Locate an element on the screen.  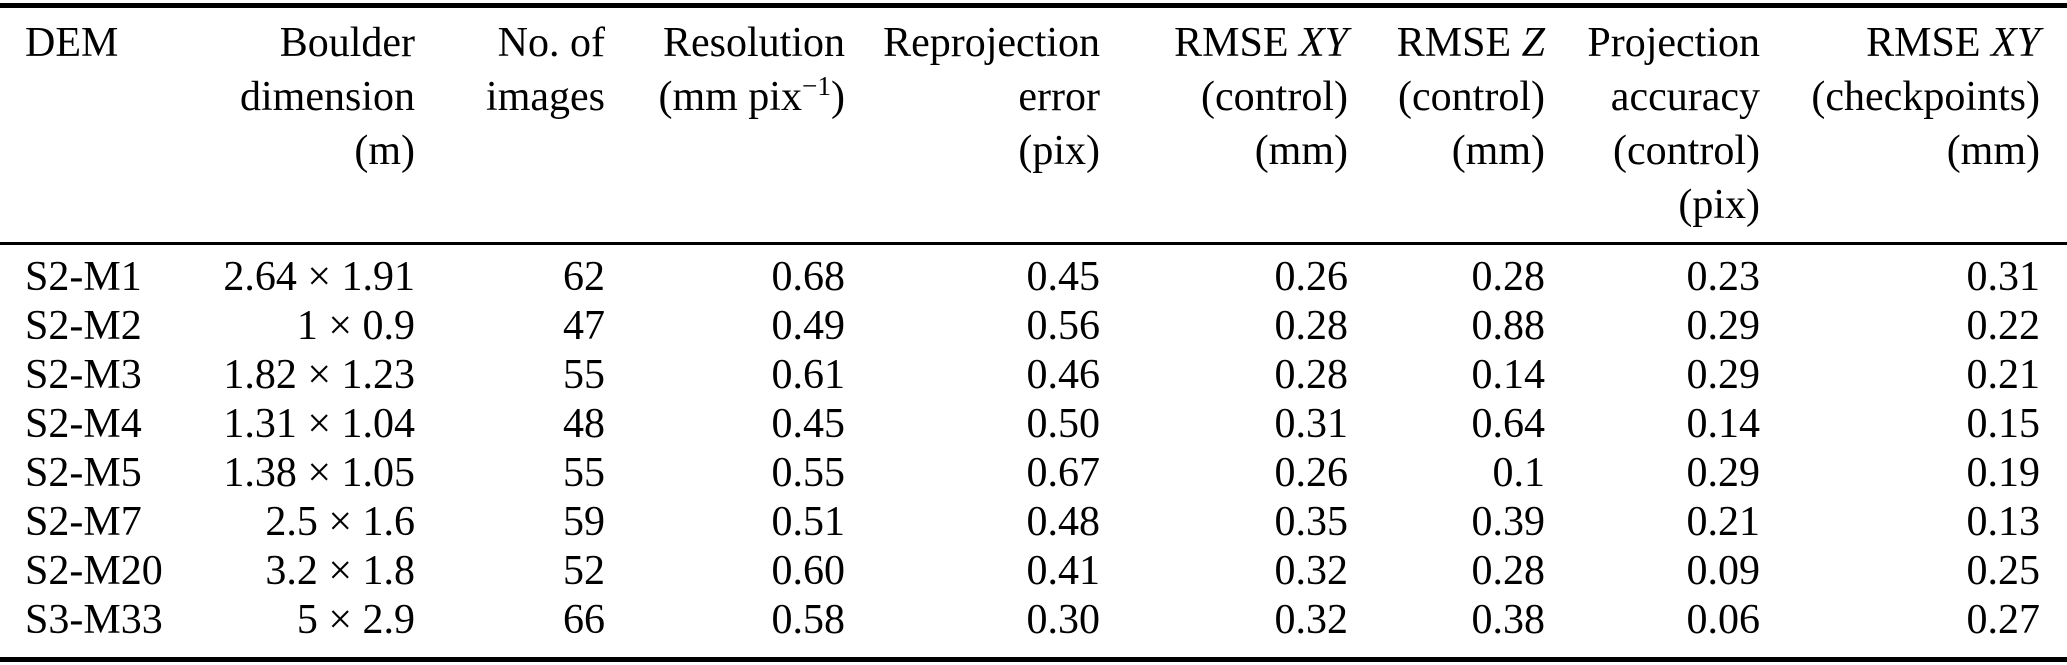
cell-projection_accuracy: 0.23 is located at coordinates (1723, 277).